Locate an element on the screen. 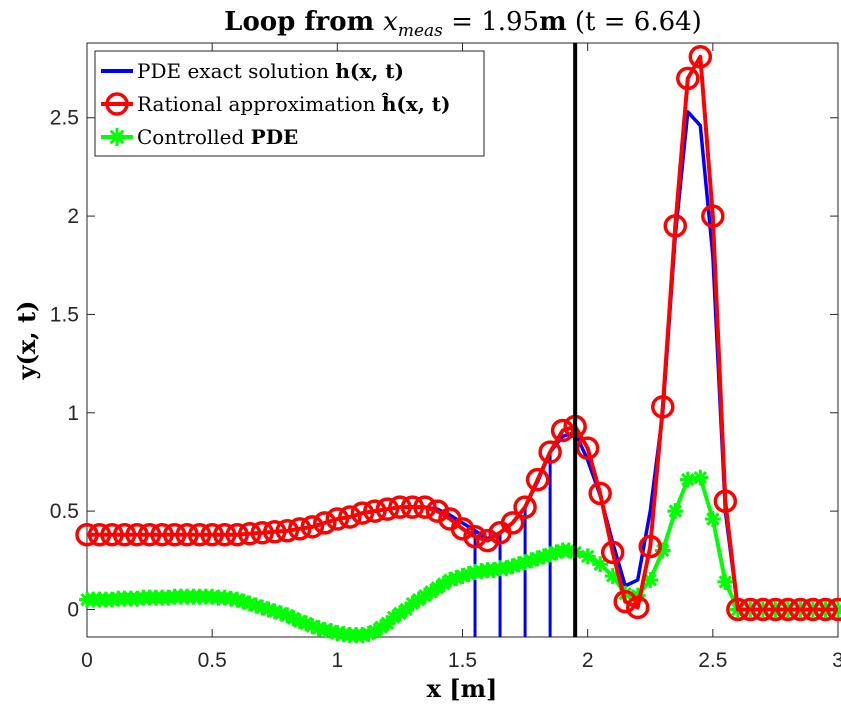  y-axis-label: y(x, t) is located at coordinates (26, 341).